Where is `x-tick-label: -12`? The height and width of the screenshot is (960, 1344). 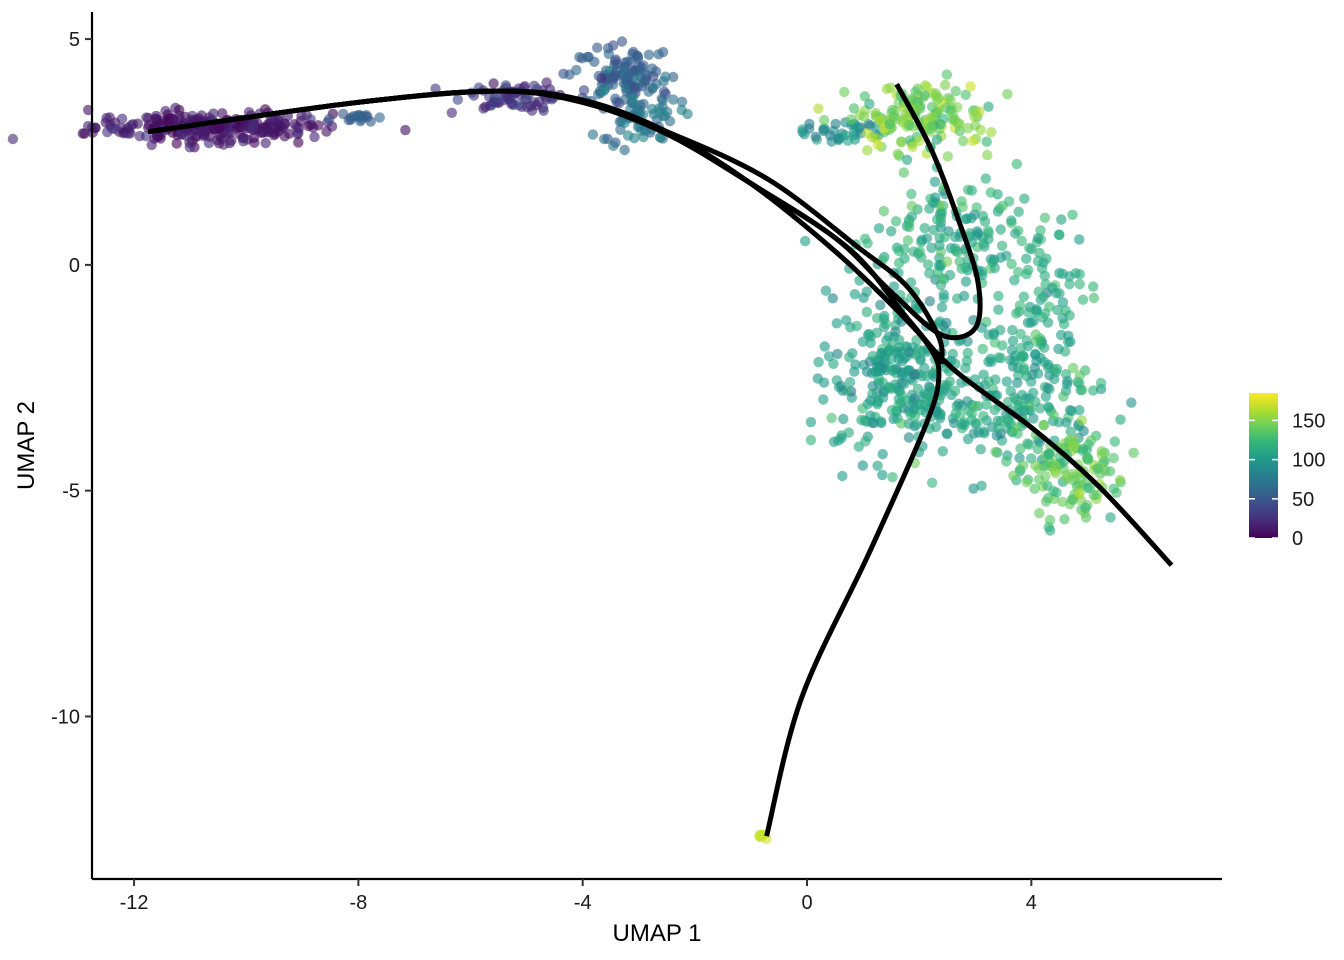
x-tick-label: -12 is located at coordinates (134, 903).